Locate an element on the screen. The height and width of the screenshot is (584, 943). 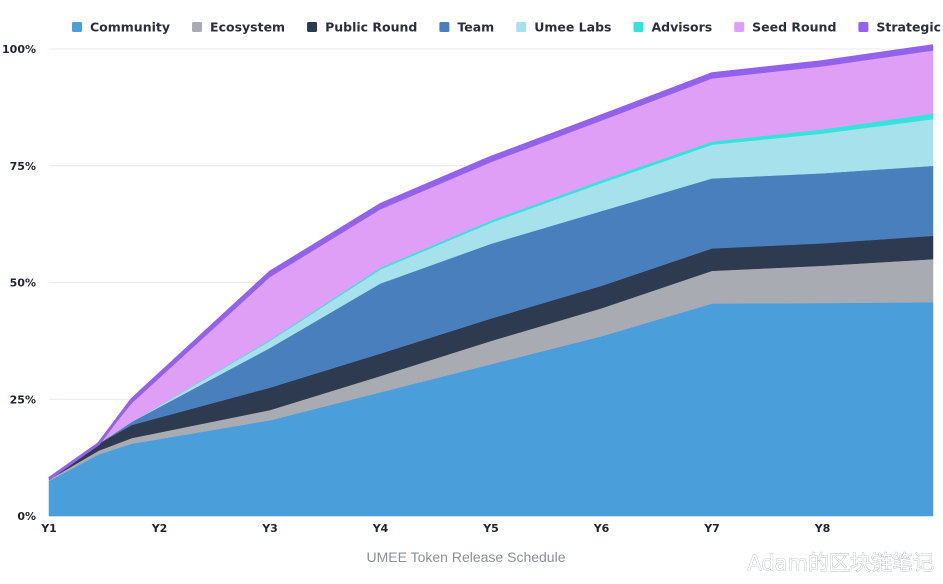
y-axis: 0% 25% 50% 75% 100% is located at coordinates (19, 283).